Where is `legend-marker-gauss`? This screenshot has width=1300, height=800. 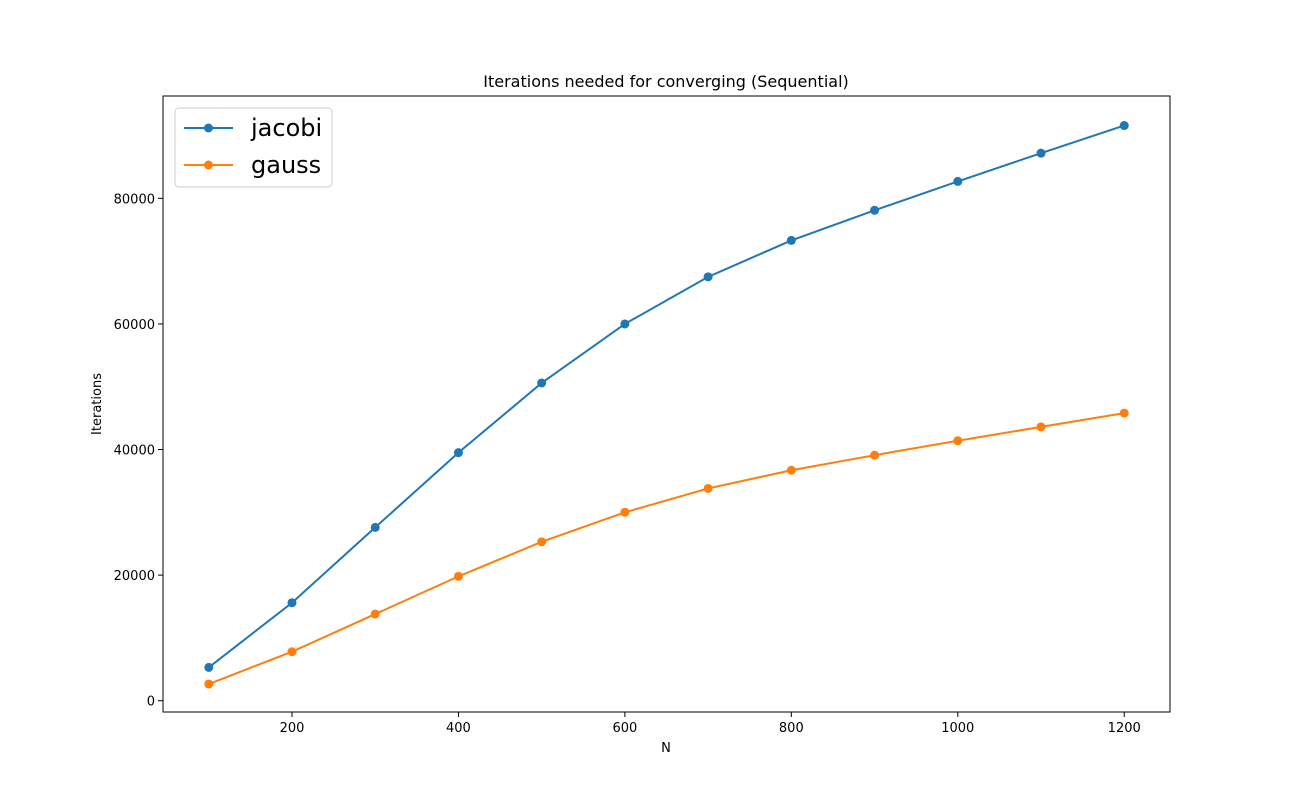 legend-marker-gauss is located at coordinates (208, 165).